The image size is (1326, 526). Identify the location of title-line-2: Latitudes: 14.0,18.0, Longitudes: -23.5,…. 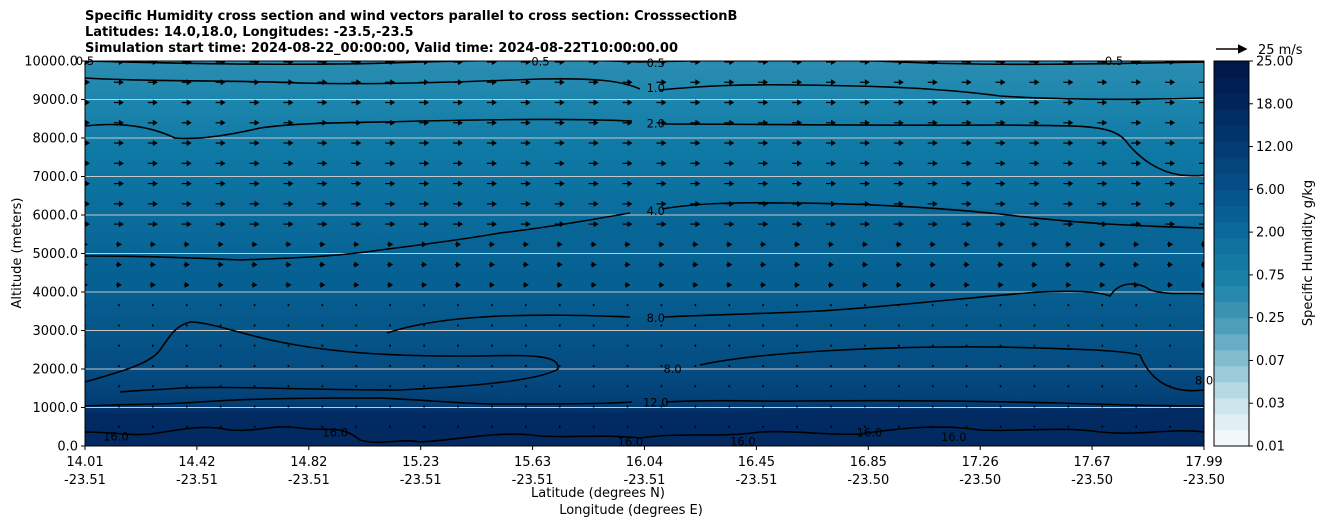
(249, 32).